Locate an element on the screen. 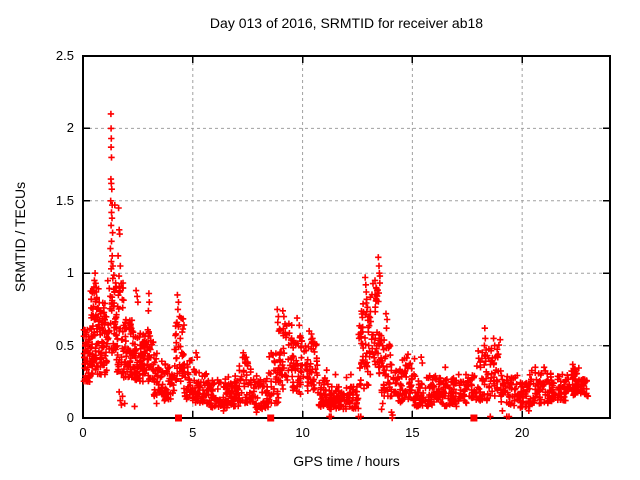  x-tick-label: 20 is located at coordinates (522, 432).